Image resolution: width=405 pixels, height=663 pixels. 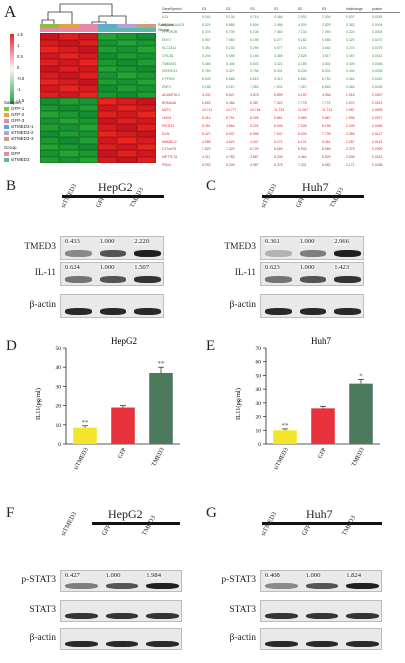 I want to click on legend-label: GFP-1, so click(x=18, y=108).